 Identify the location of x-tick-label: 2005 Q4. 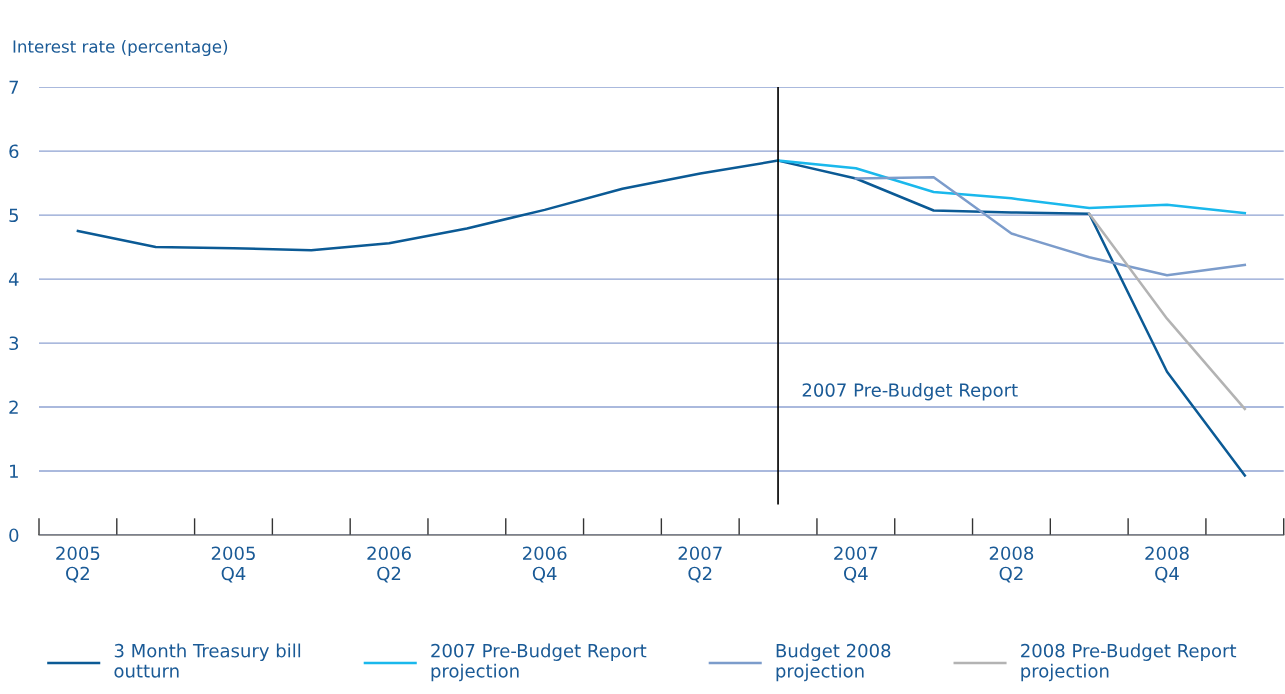
(233, 564).